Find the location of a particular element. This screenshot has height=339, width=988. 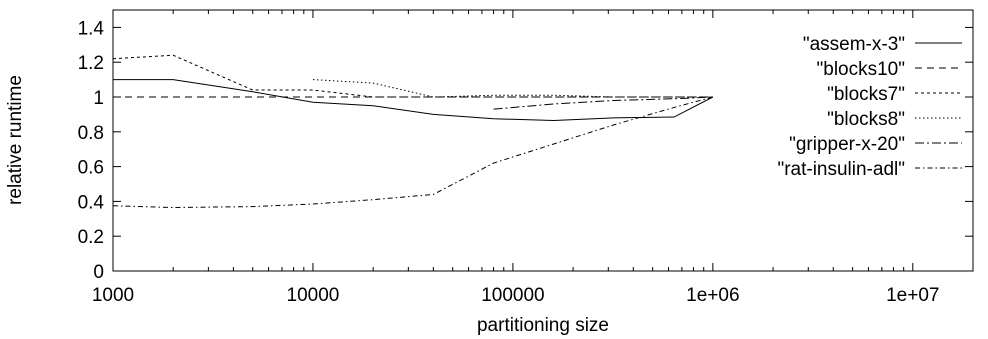

y-tick-label: 0.6 is located at coordinates (91, 168).